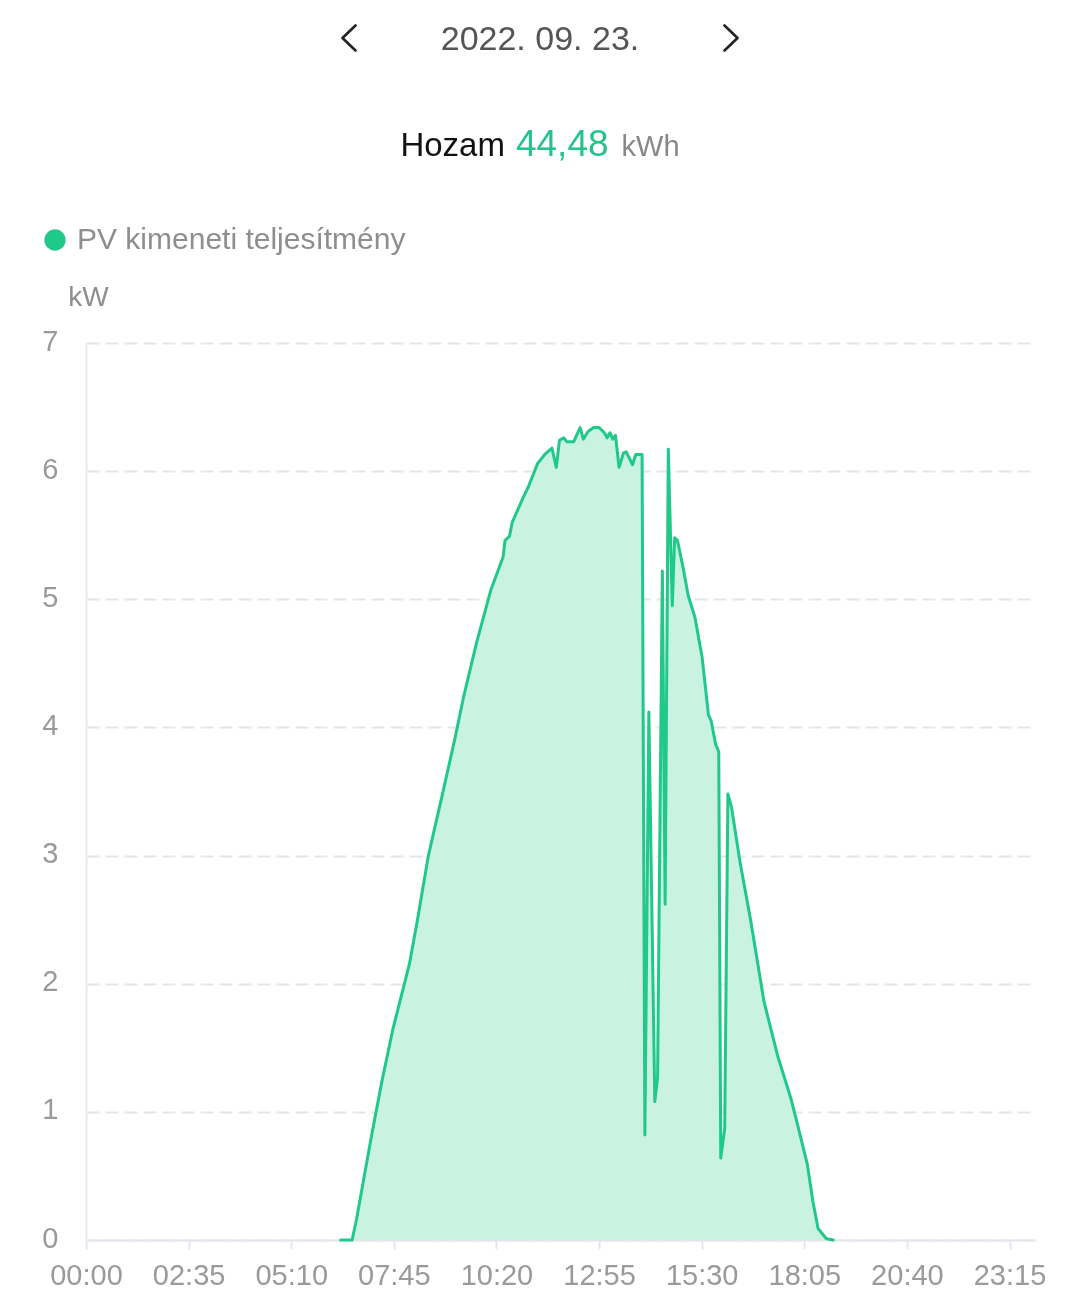 This screenshot has width=1080, height=1308. Describe the element at coordinates (86, 1274) in the screenshot. I see `x-tick-label: 00:00` at that location.